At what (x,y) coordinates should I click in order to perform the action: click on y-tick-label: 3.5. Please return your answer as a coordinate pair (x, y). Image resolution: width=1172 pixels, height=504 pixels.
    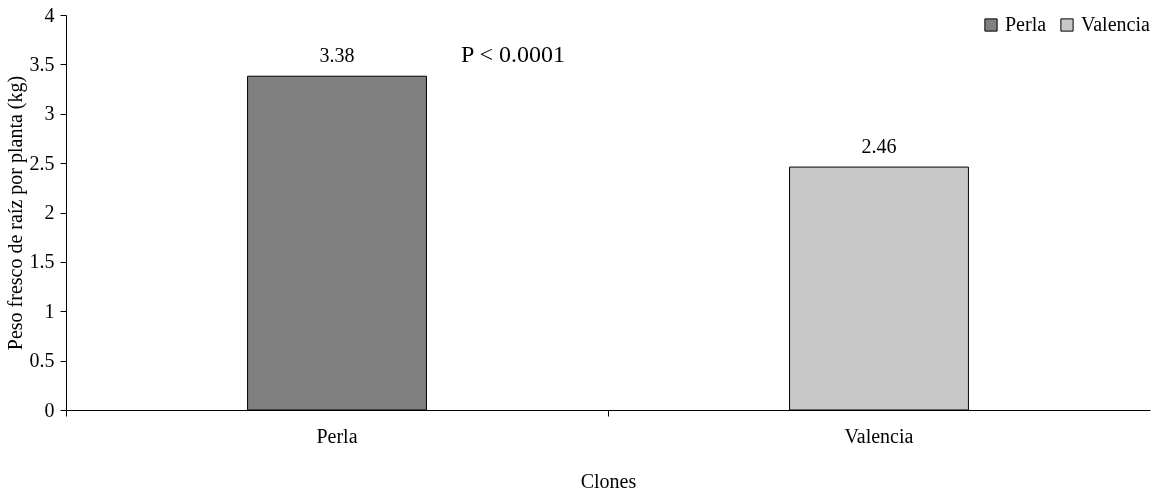
    Looking at the image, I should click on (42, 63).